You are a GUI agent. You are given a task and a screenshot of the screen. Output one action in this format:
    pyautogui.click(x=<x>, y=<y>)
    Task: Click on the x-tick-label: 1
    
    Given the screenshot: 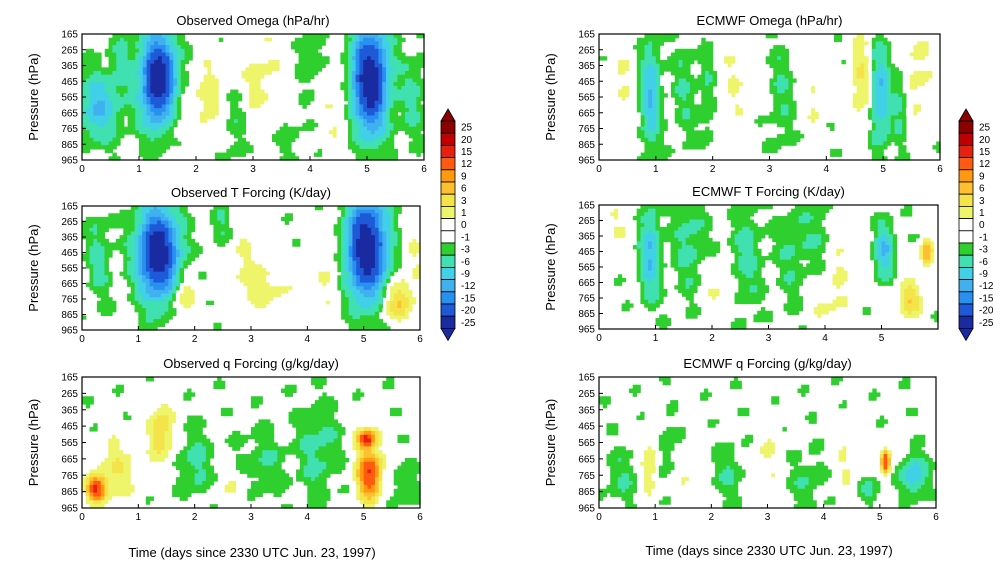 What is the action you would take?
    pyautogui.click(x=139, y=339)
    